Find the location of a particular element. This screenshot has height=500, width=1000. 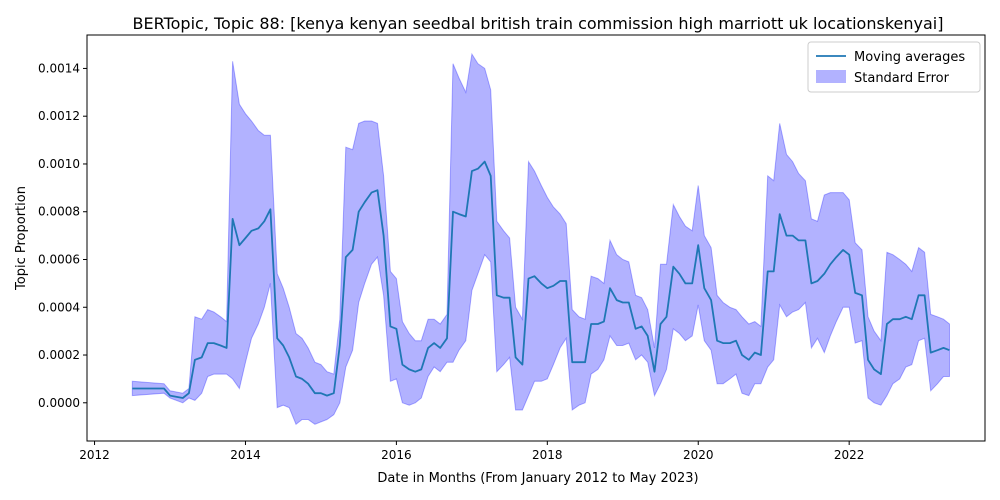

x-tick-label: 2012 is located at coordinates (94, 455).